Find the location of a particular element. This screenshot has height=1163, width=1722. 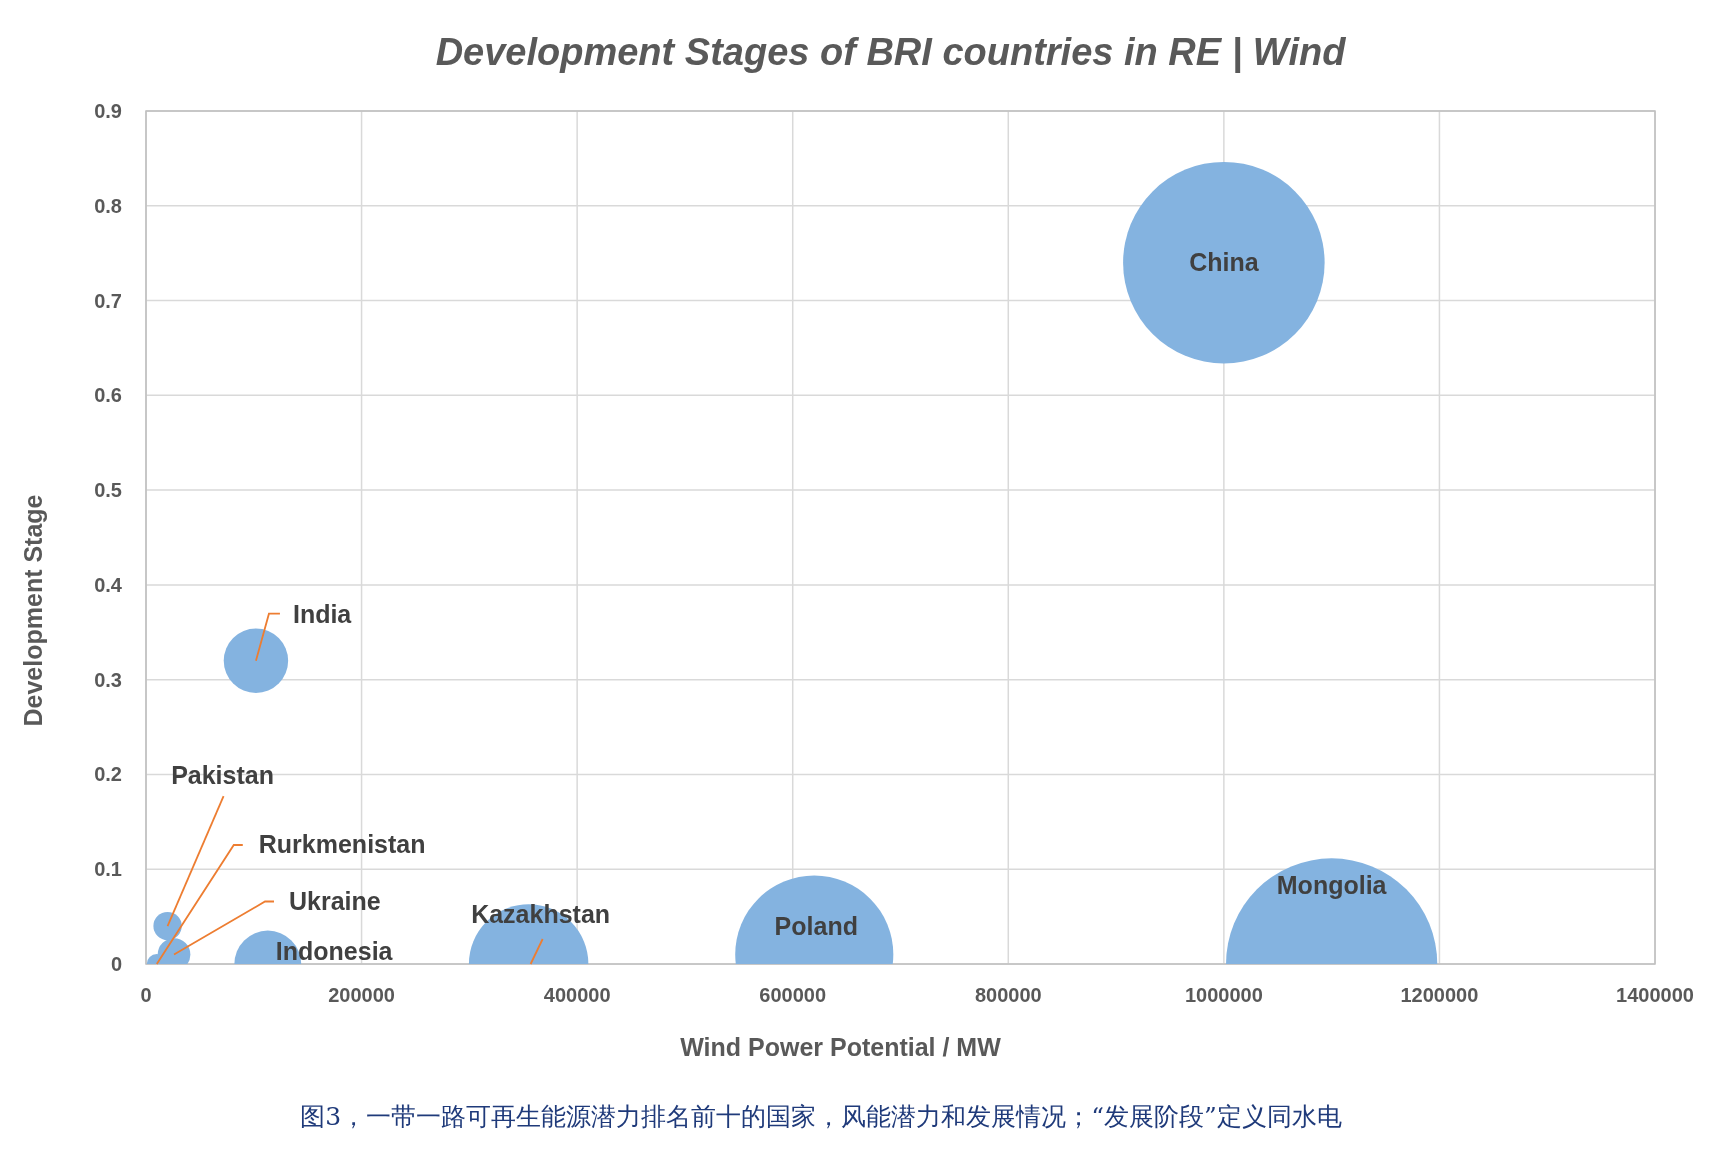

x-tick-label: 1400000 is located at coordinates (1655, 995).